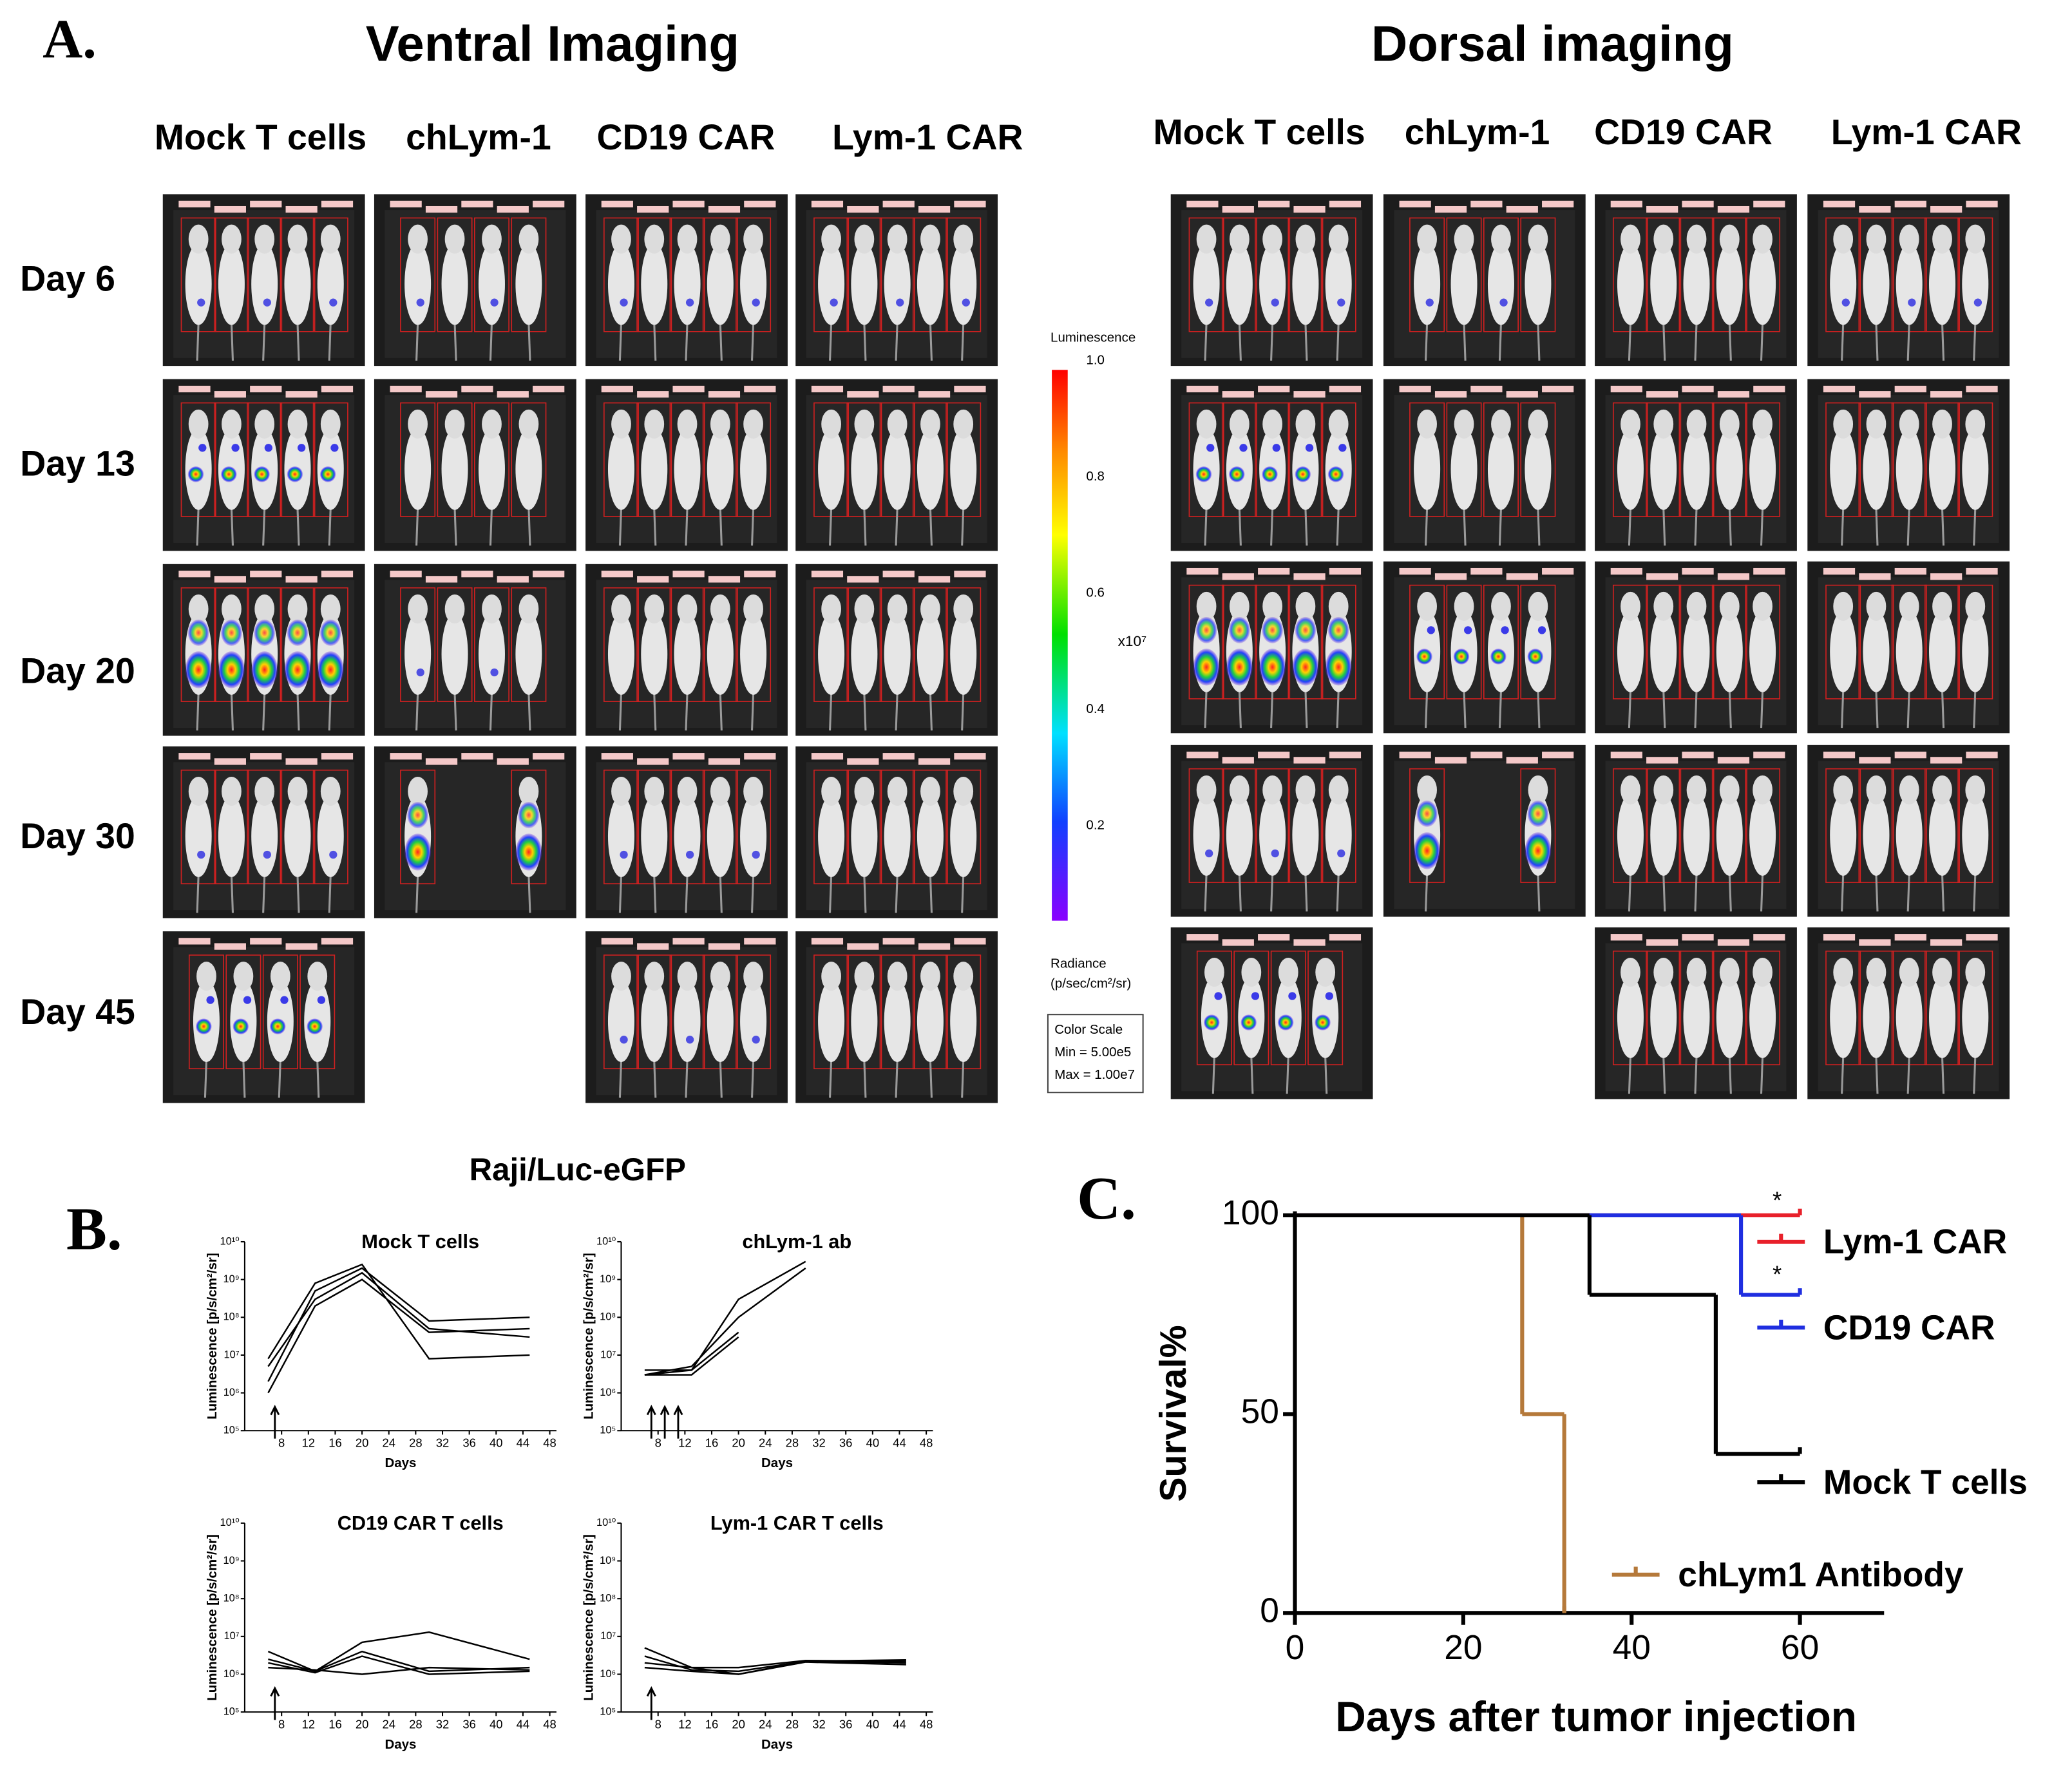 The width and height of the screenshot is (2072, 1786). I want to click on y-tick-label: 10⁸, so click(608, 1317).